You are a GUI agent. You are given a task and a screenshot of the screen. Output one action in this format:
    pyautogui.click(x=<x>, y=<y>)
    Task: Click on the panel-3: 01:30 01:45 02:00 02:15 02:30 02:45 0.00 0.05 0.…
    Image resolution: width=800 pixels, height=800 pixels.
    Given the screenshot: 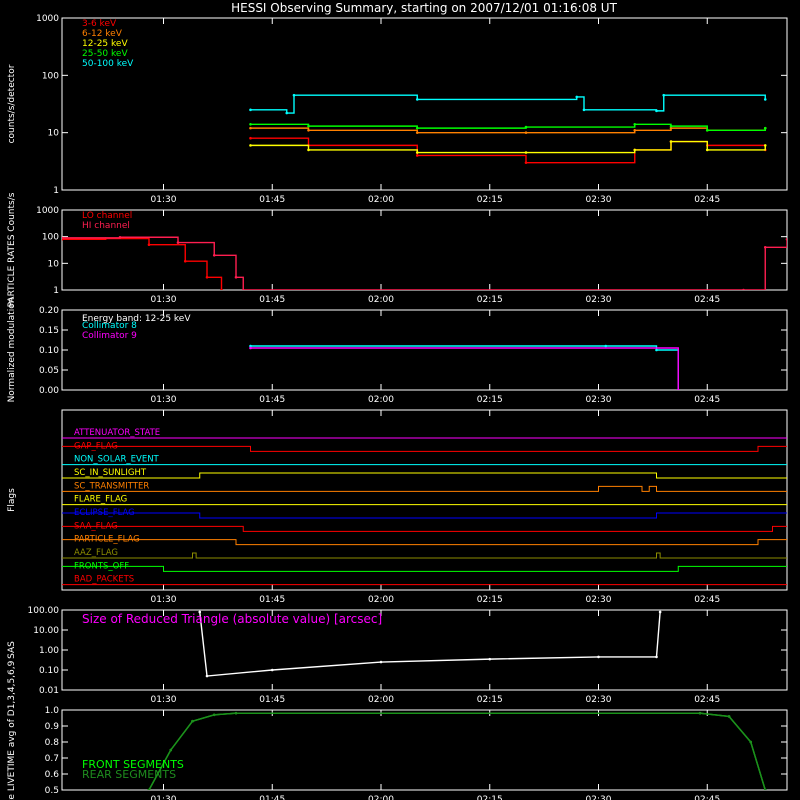 What is the action you would take?
    pyautogui.click(x=397, y=351)
    